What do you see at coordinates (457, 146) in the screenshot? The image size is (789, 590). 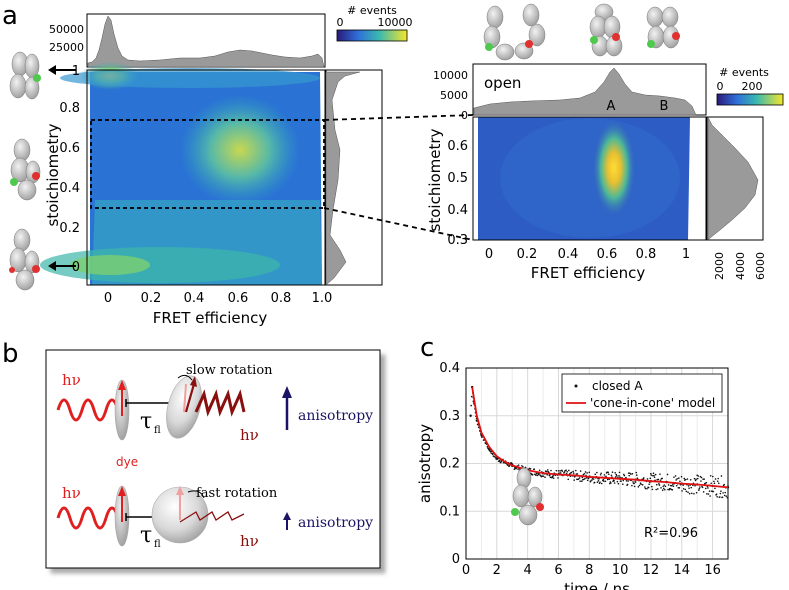 I see `y-tick: 0.6` at bounding box center [457, 146].